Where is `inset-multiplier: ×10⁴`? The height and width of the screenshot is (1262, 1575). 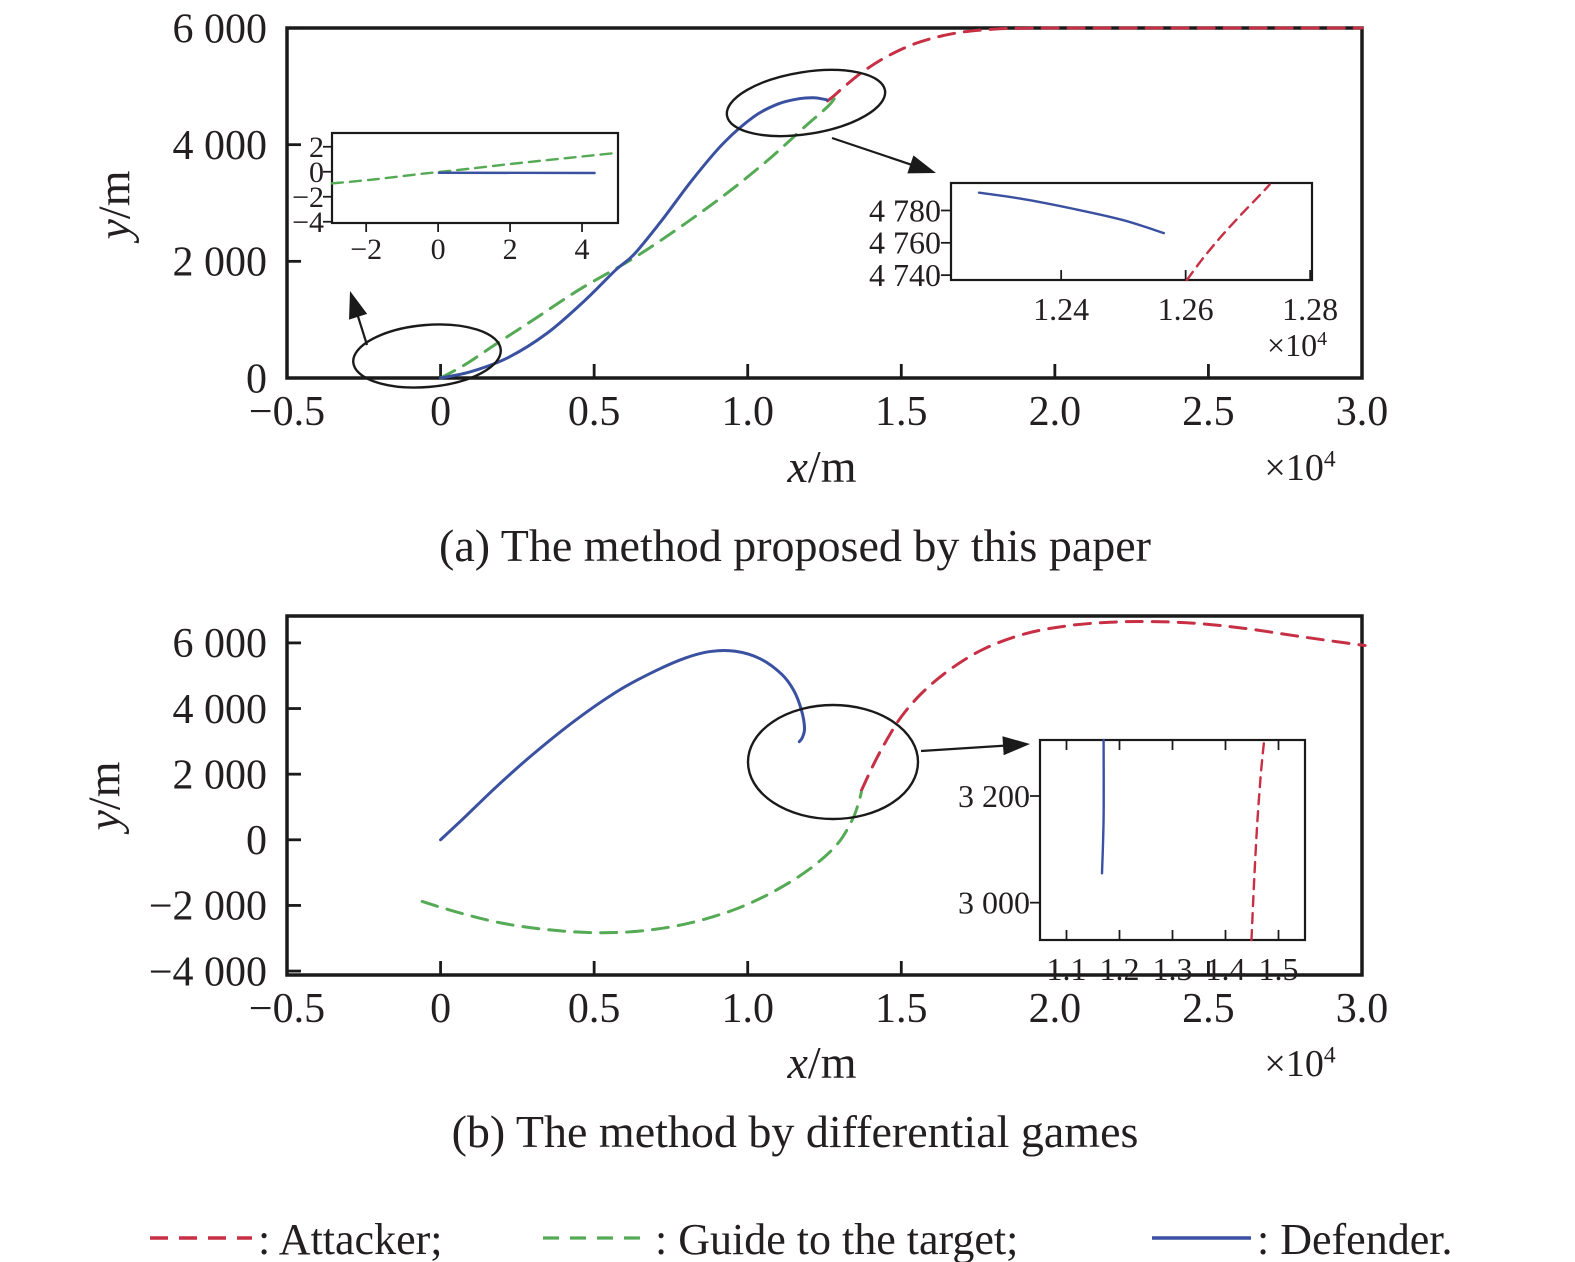 inset-multiplier: ×10⁴ is located at coordinates (1297, 345).